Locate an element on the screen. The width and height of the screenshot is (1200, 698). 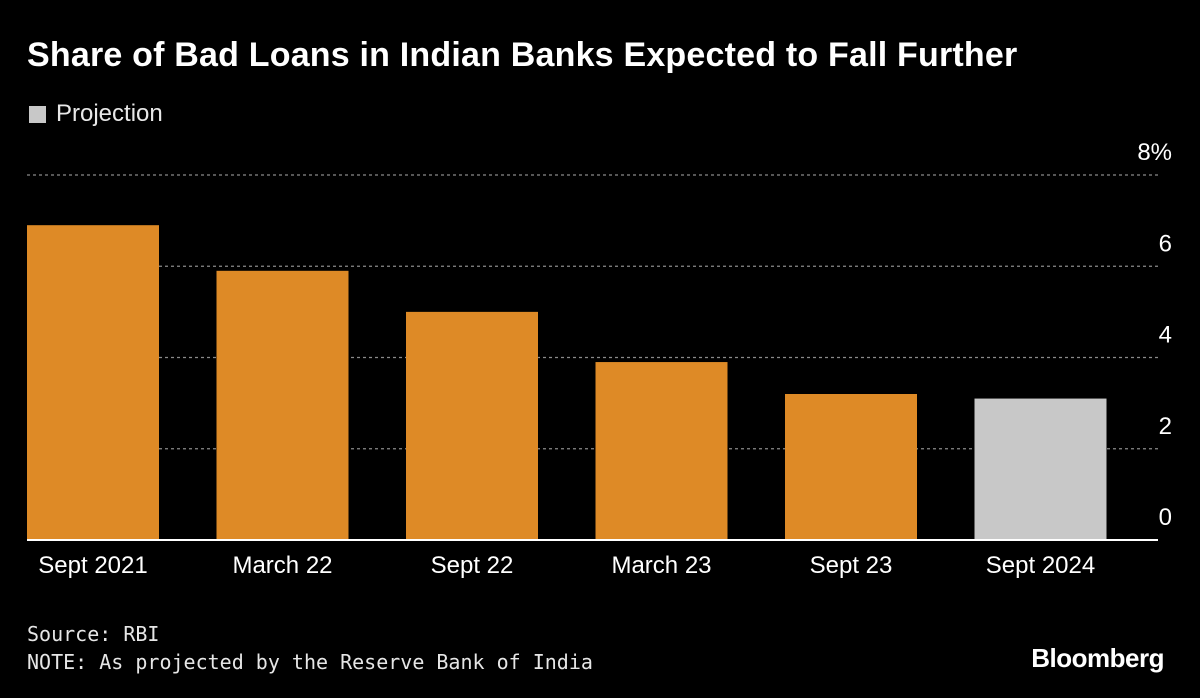
x-tick-label: Sept 2024 is located at coordinates (1040, 565).